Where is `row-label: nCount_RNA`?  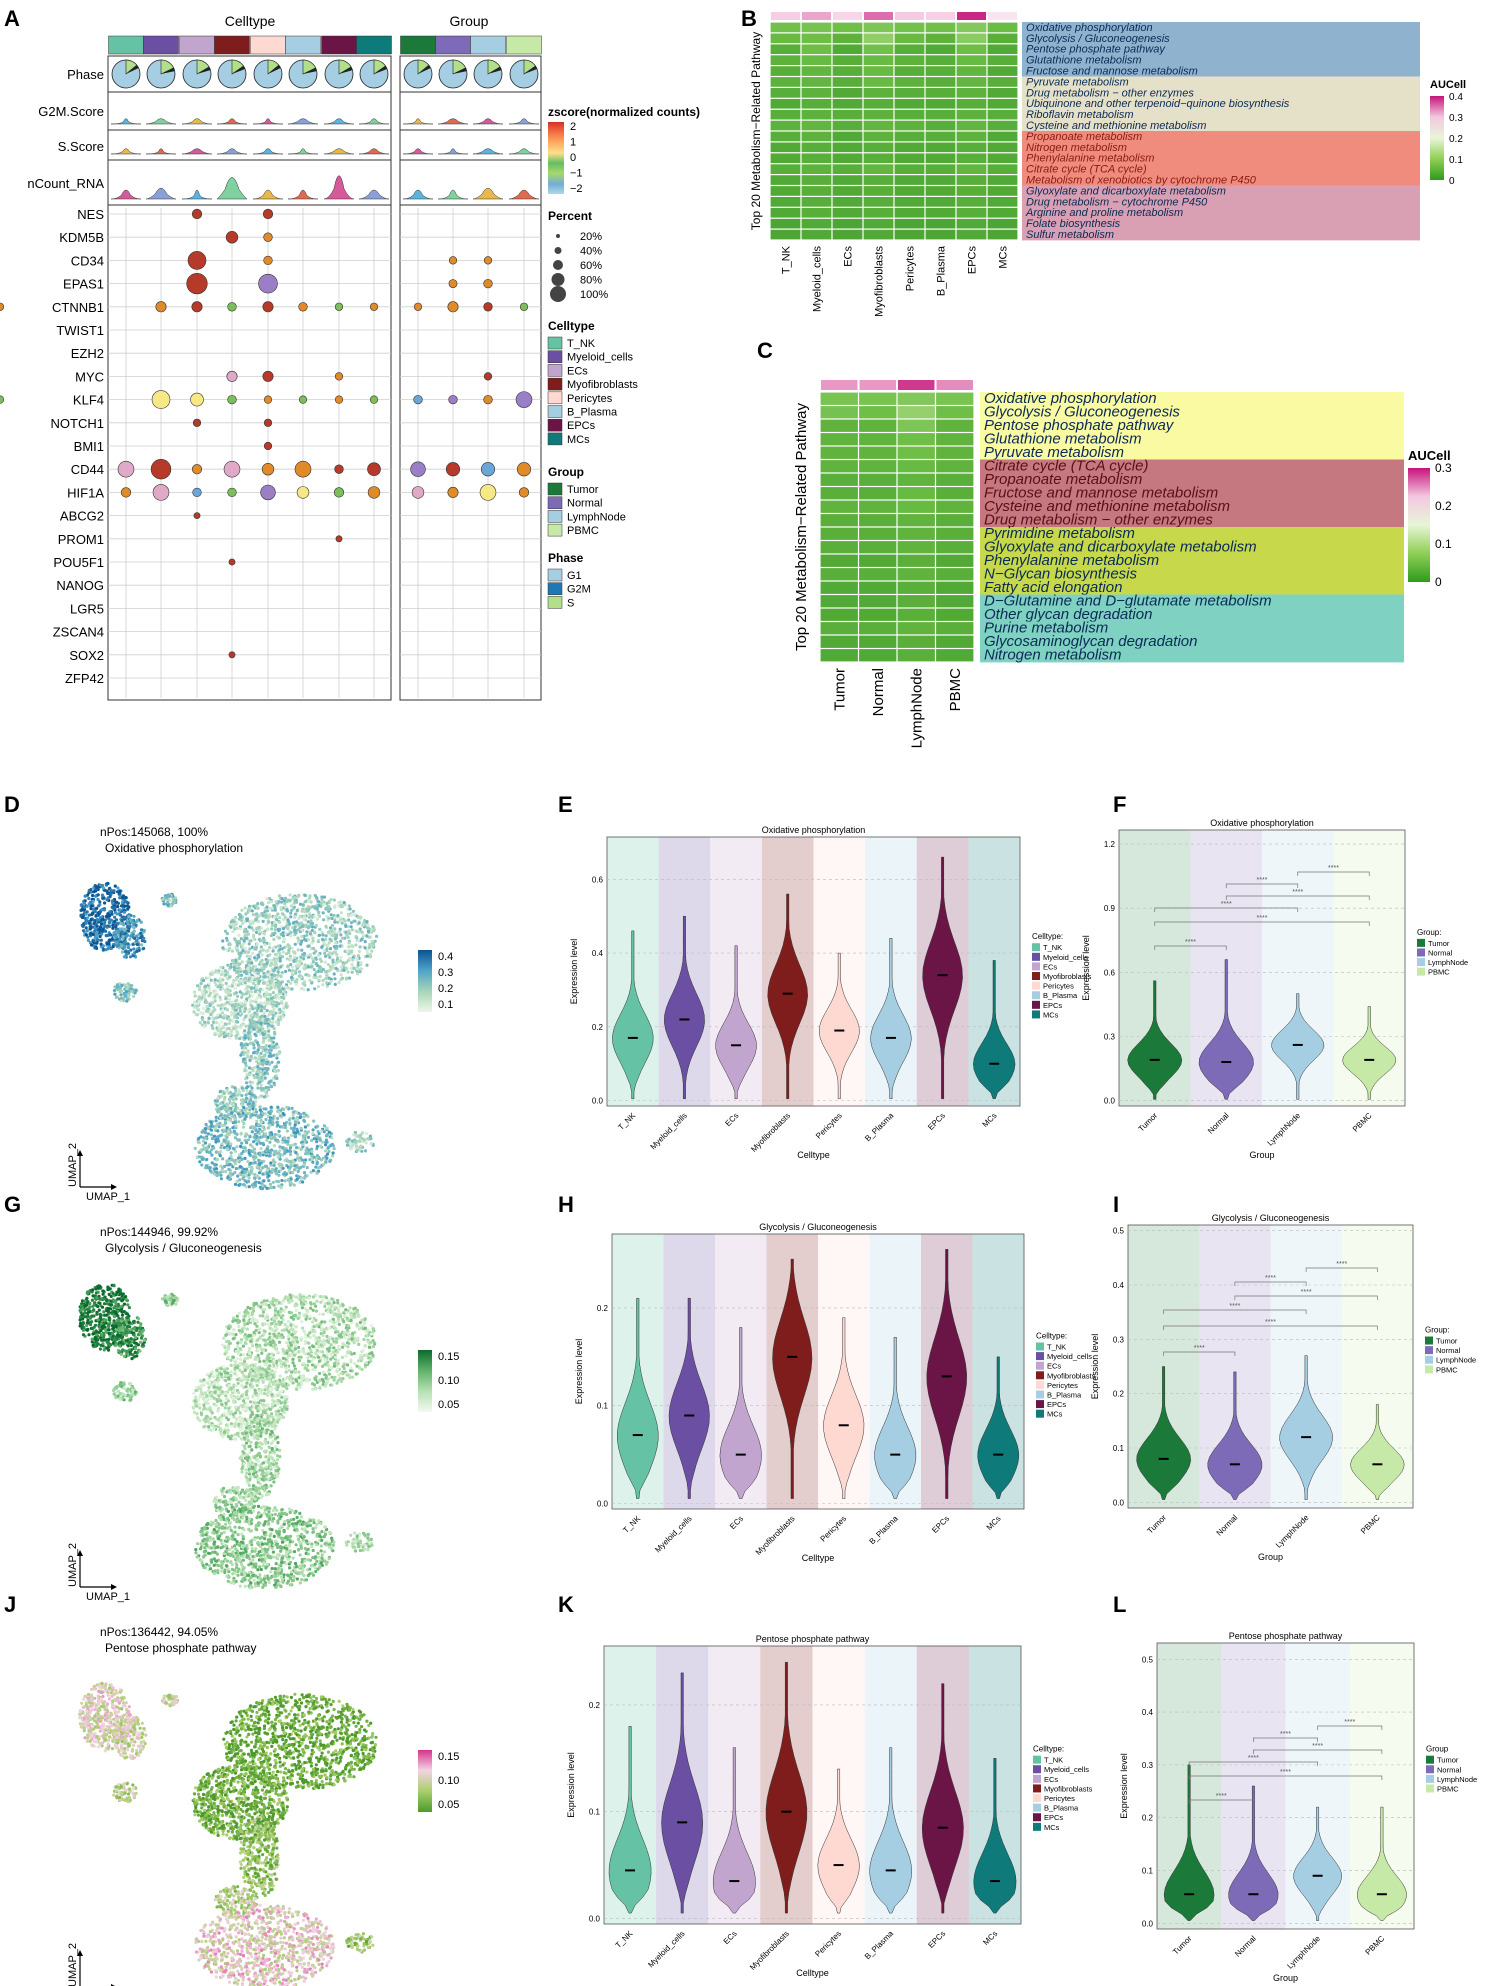 row-label: nCount_RNA is located at coordinates (65, 183).